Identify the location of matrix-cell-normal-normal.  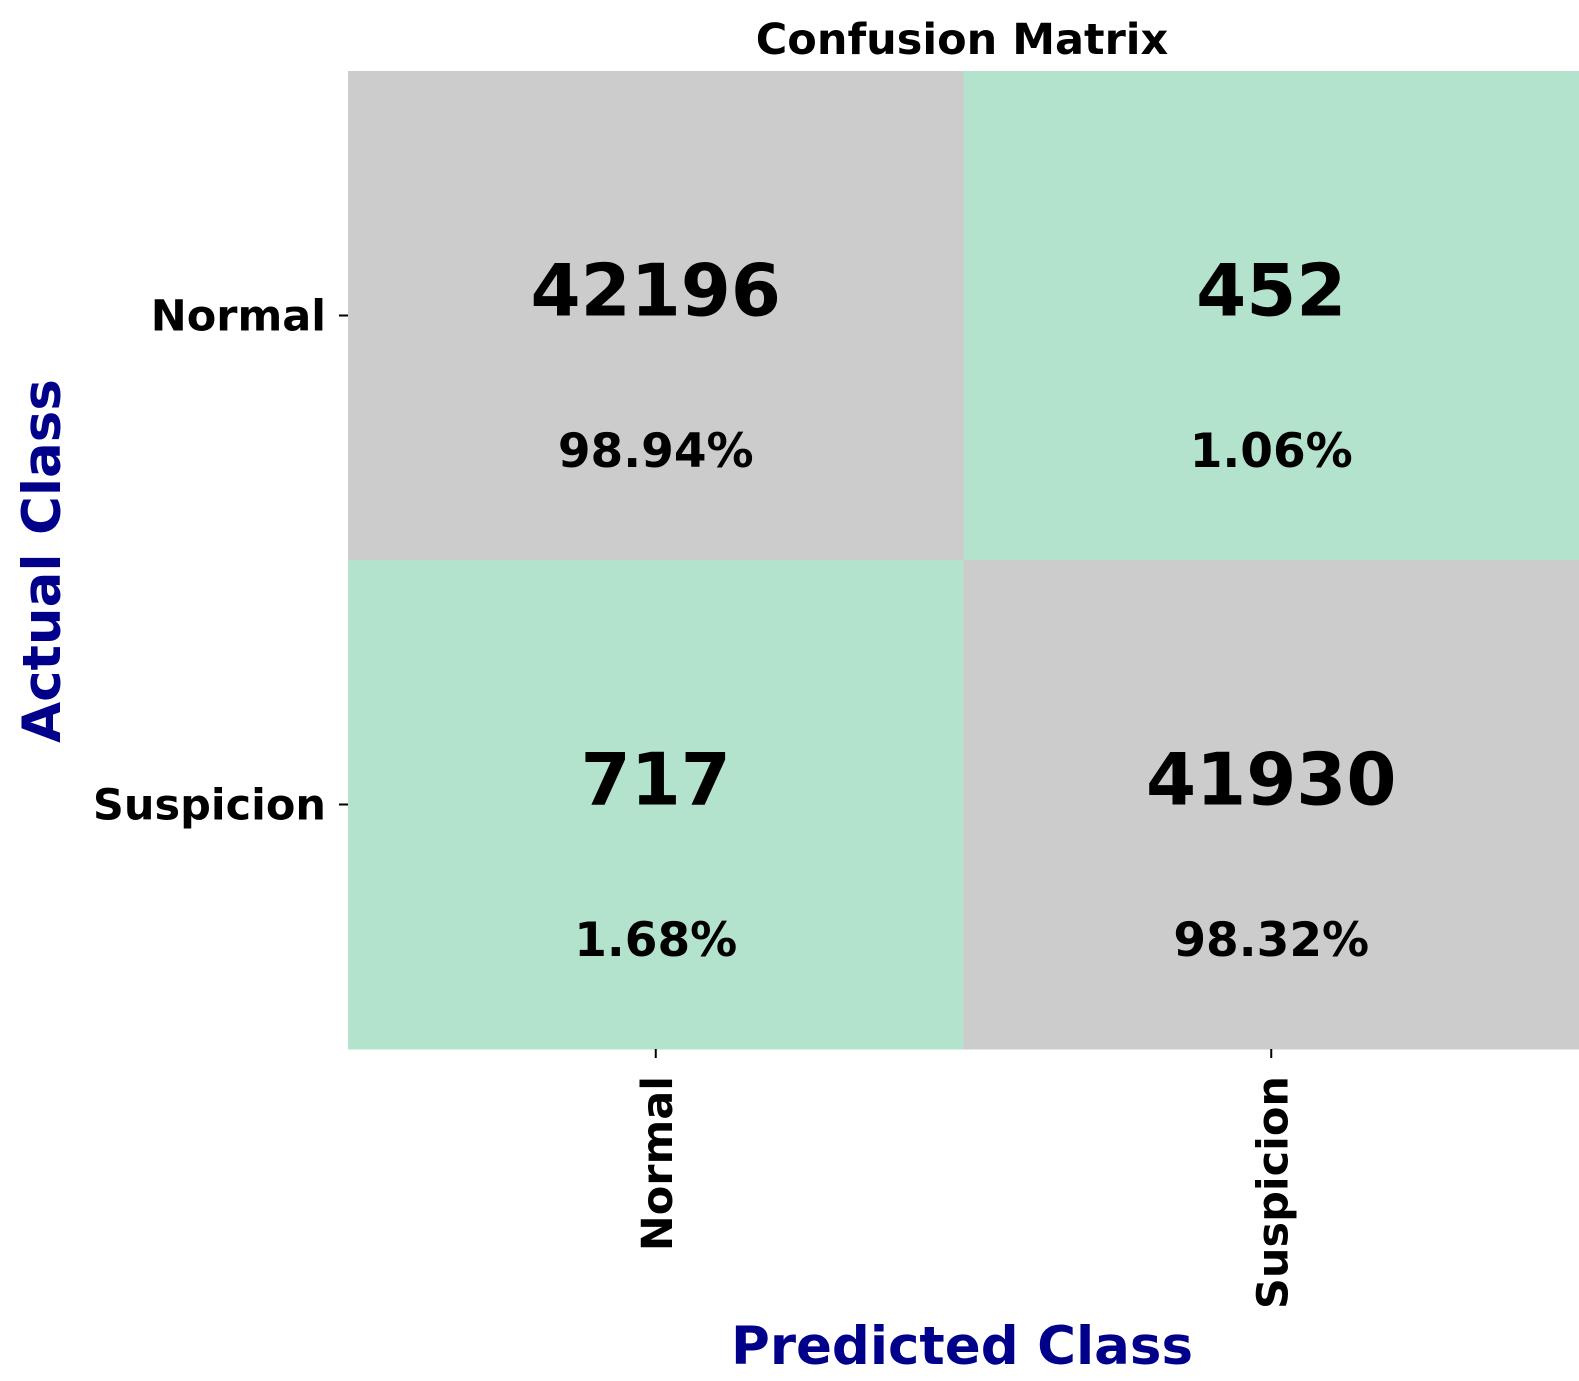
(656, 316).